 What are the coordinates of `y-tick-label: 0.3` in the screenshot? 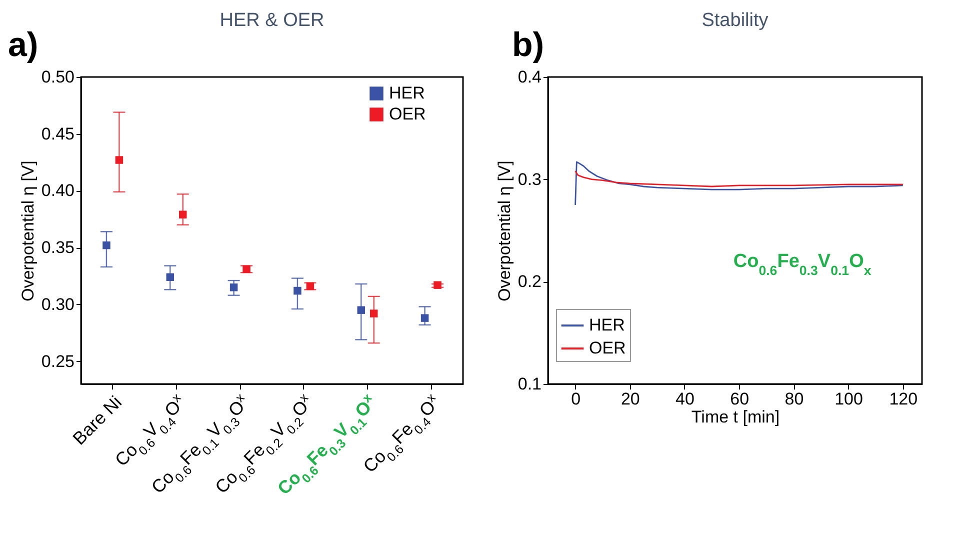 It's located at (530, 179).